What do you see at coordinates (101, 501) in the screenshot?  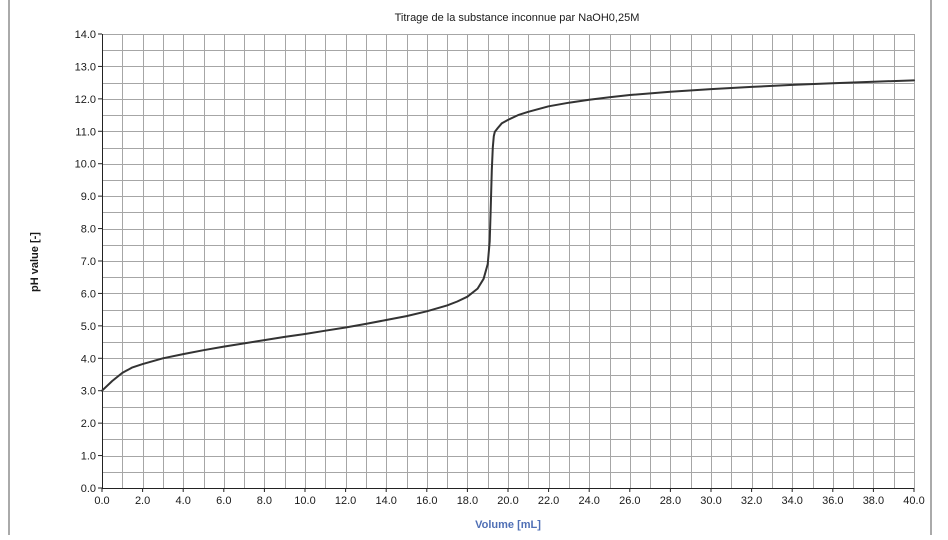 I see `x-tick-label: 0.0` at bounding box center [101, 501].